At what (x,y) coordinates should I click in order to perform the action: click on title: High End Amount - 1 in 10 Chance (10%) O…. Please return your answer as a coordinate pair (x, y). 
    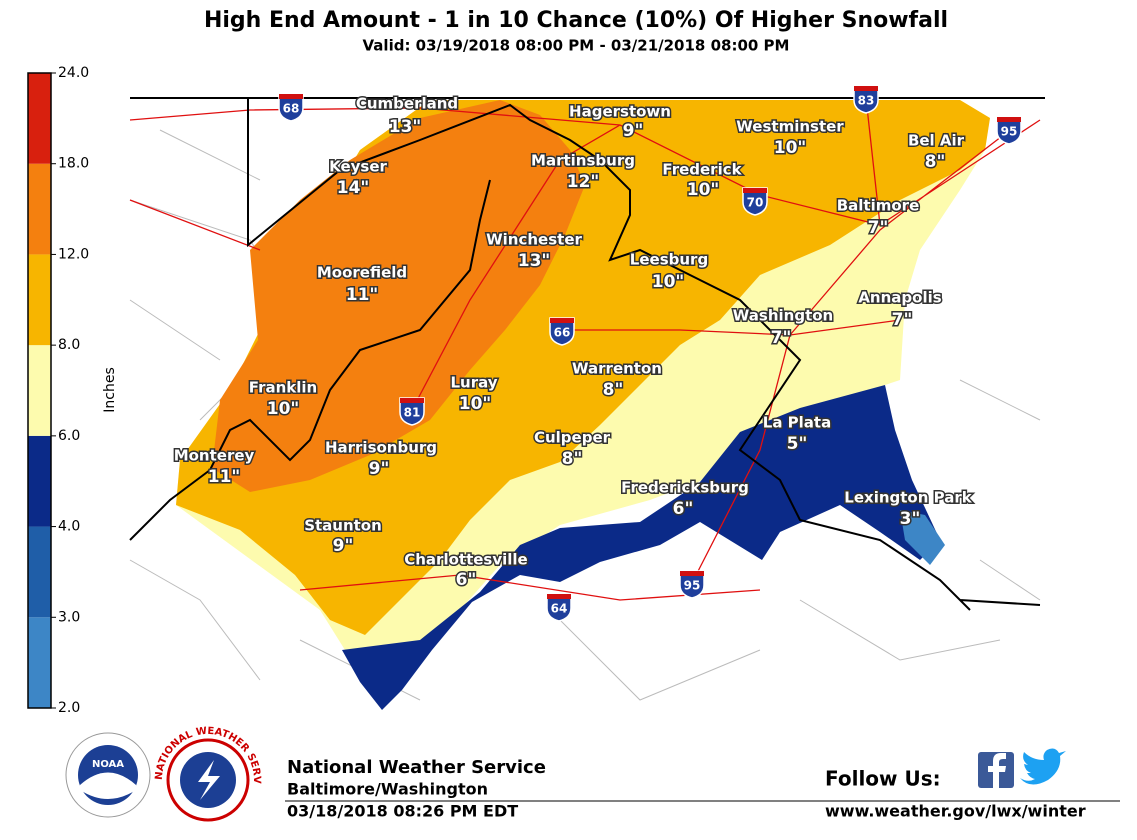
    Looking at the image, I should click on (576, 20).